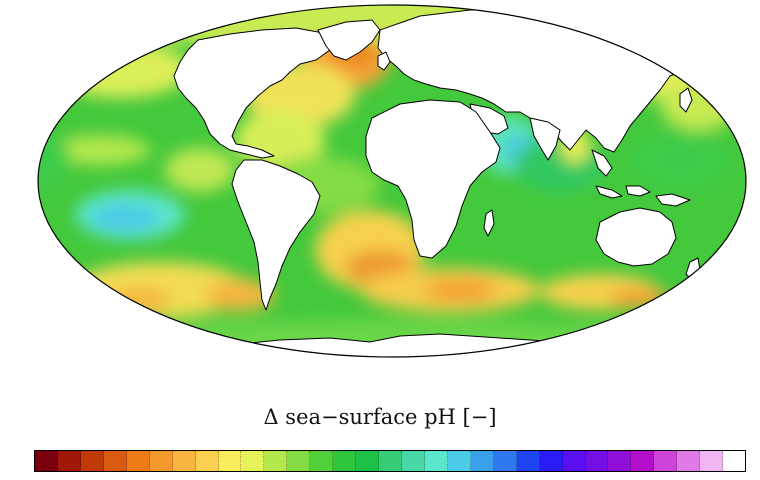 The width and height of the screenshot is (760, 480). I want to click on indonesia-west, so click(609, 192).